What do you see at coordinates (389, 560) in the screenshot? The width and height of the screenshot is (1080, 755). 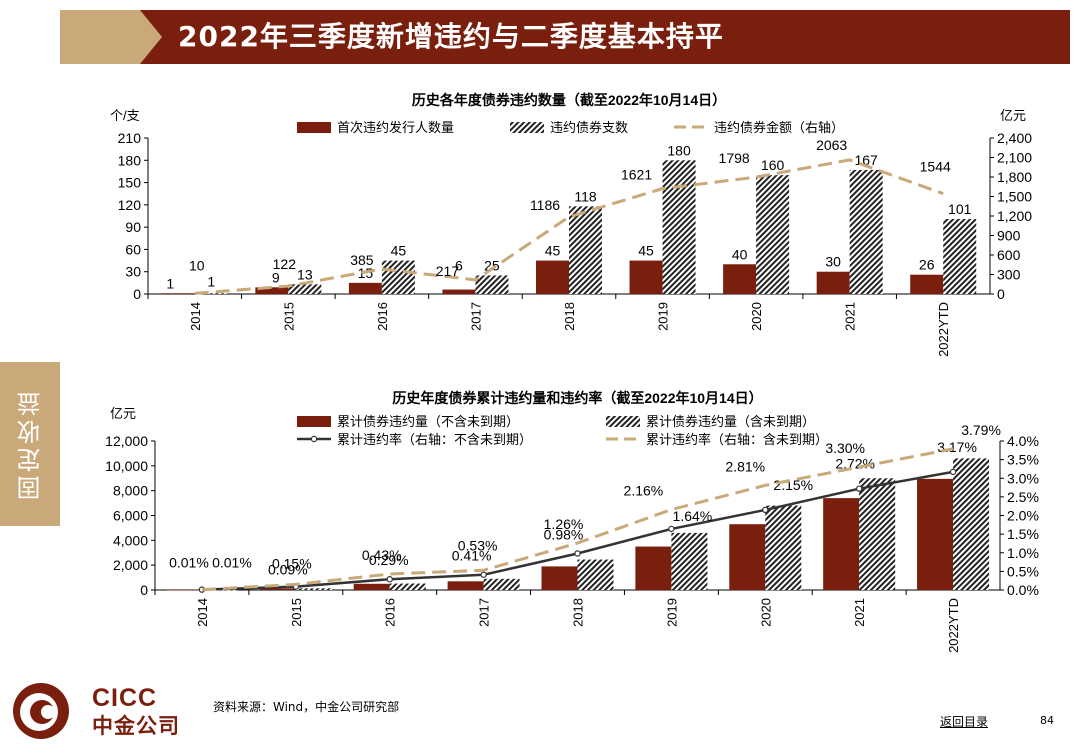 I see `line-data-label: 0.29%` at bounding box center [389, 560].